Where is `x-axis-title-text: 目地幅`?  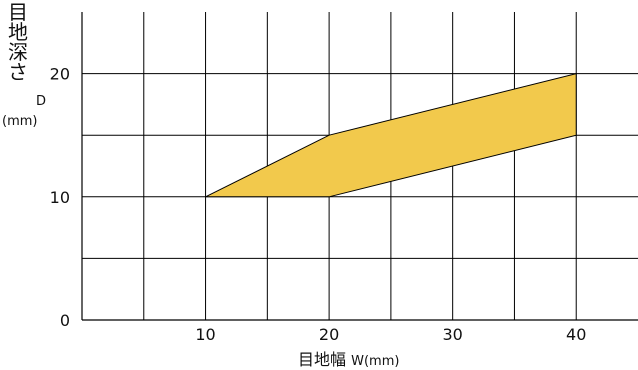 x-axis-title-text: 目地幅 is located at coordinates (322, 359).